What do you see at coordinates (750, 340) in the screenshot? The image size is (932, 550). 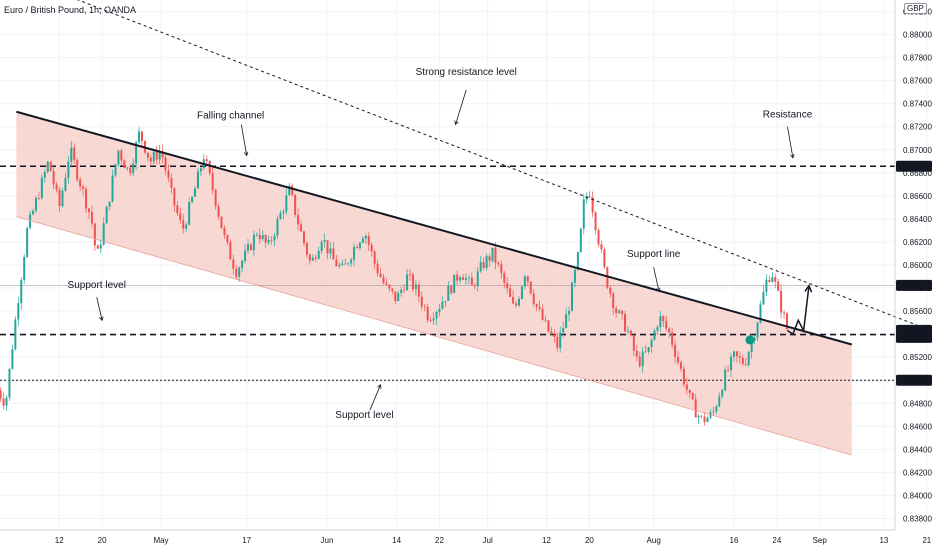 I see `alert-marker` at bounding box center [750, 340].